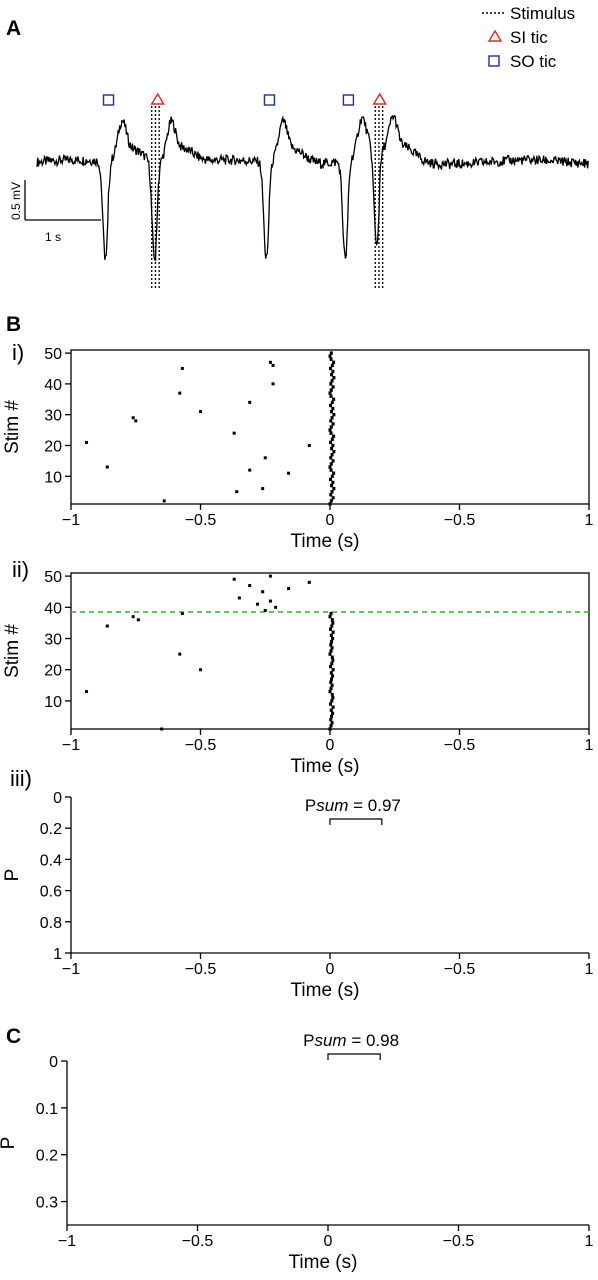  Describe the element at coordinates (13, 324) in the screenshot. I see `panel-letter-b: B` at that location.